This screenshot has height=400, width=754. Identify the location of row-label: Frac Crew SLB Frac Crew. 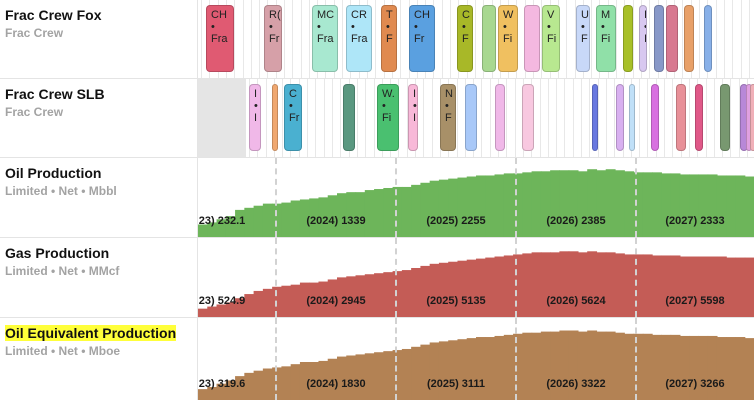
(99, 118).